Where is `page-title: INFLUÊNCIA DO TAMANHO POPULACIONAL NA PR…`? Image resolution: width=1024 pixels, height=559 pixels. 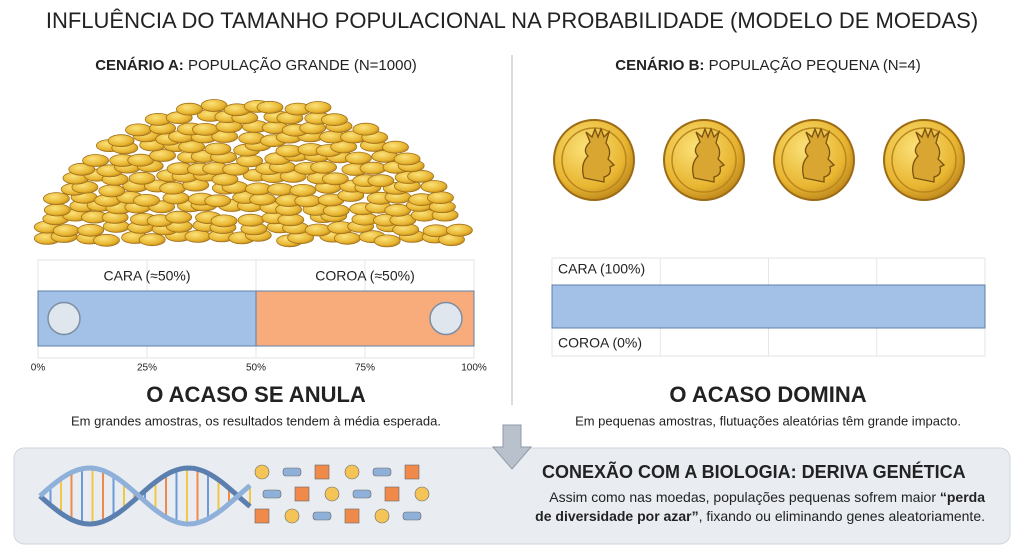 page-title: INFLUÊNCIA DO TAMANHO POPULACIONAL NA PR… is located at coordinates (512, 20).